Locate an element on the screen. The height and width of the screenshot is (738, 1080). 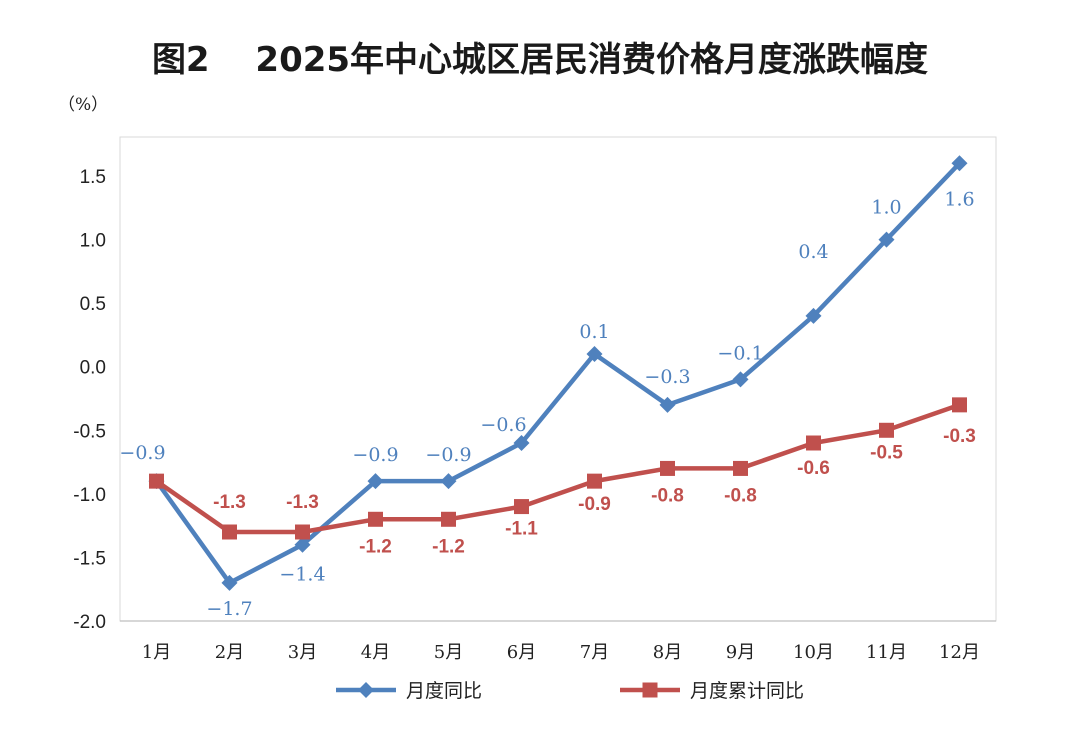
legend-marker-square is located at coordinates (650, 690).